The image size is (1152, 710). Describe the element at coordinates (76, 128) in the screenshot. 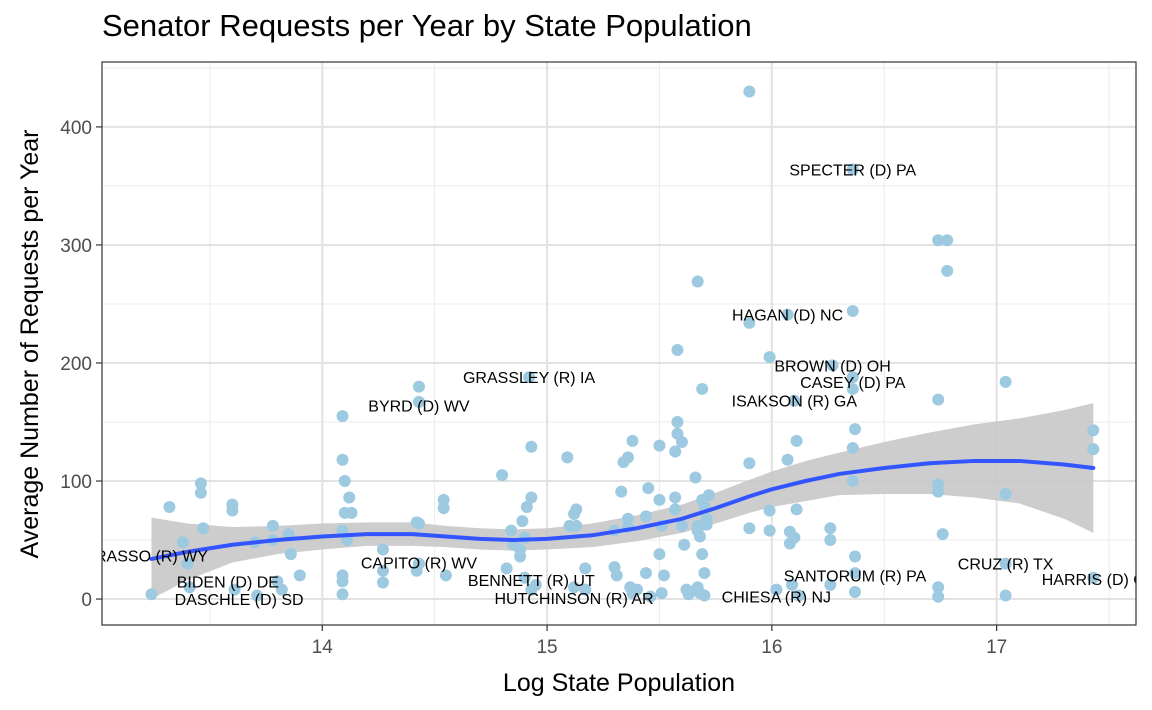

I see `y-tick-label: 400` at that location.